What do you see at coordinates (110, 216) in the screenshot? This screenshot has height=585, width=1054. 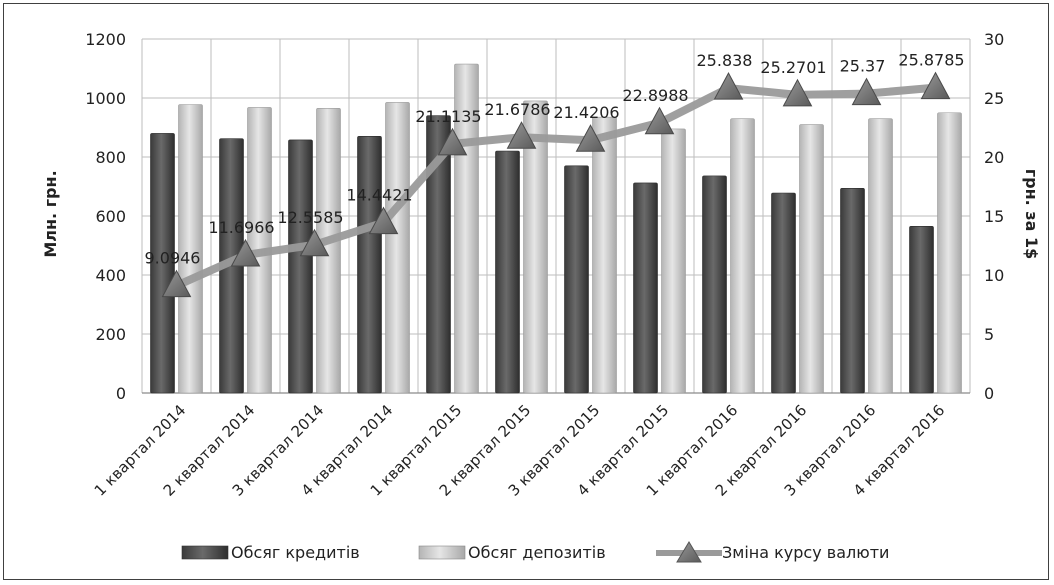 I see `y-tick-label: 600` at bounding box center [110, 216].